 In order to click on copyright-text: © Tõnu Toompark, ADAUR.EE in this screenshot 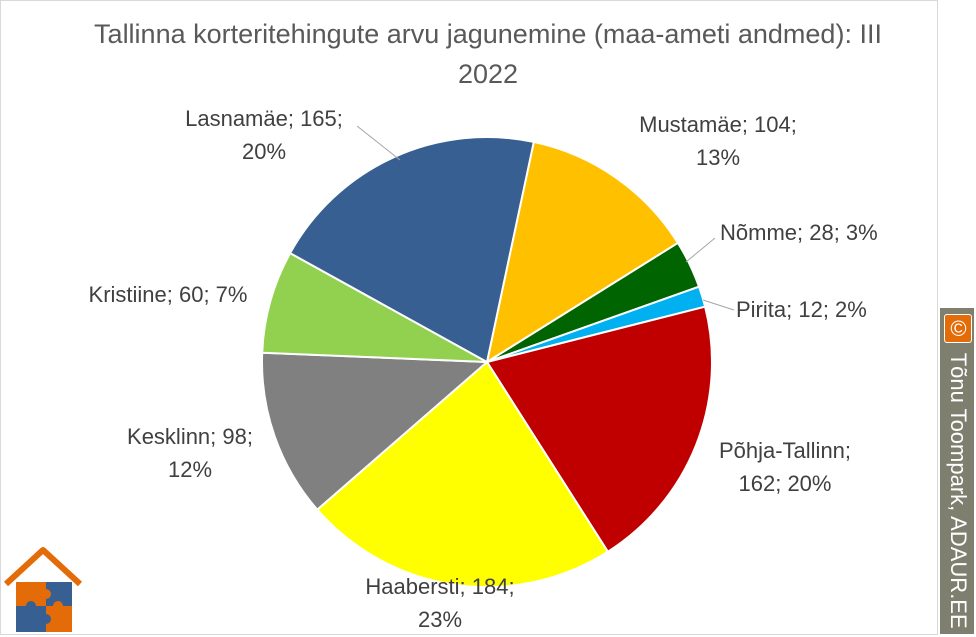, I will do `click(958, 471)`.